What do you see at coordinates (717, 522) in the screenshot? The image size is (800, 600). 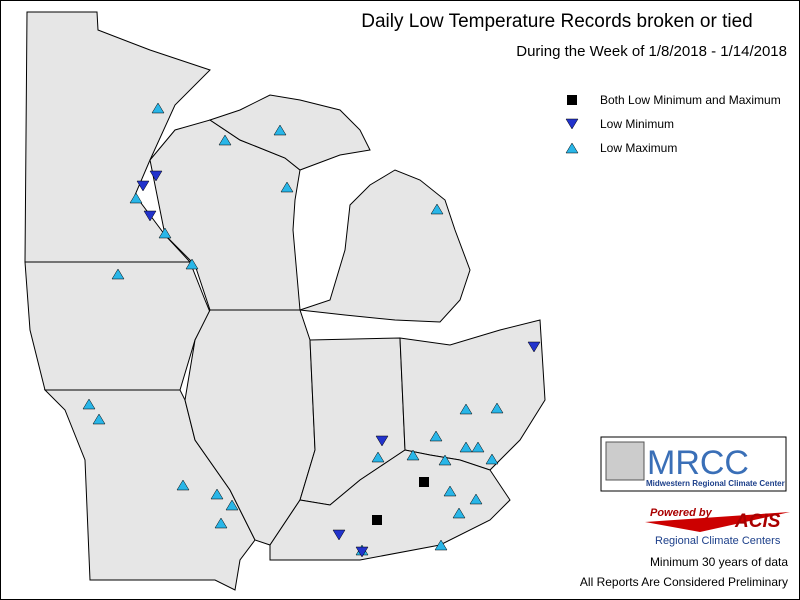 I see `logo-swoosh` at bounding box center [717, 522].